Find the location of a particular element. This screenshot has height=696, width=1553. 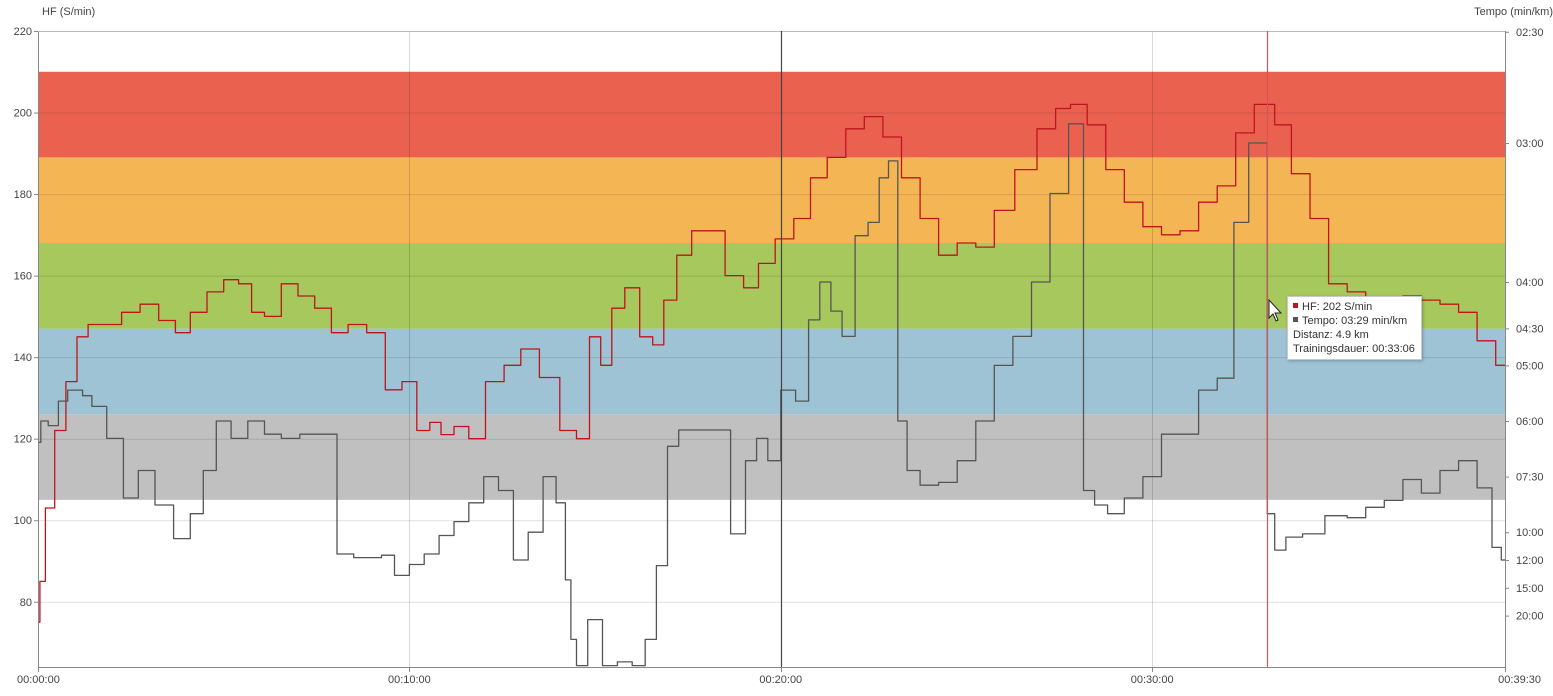

left-tick-label: 180 is located at coordinates (23, 195).